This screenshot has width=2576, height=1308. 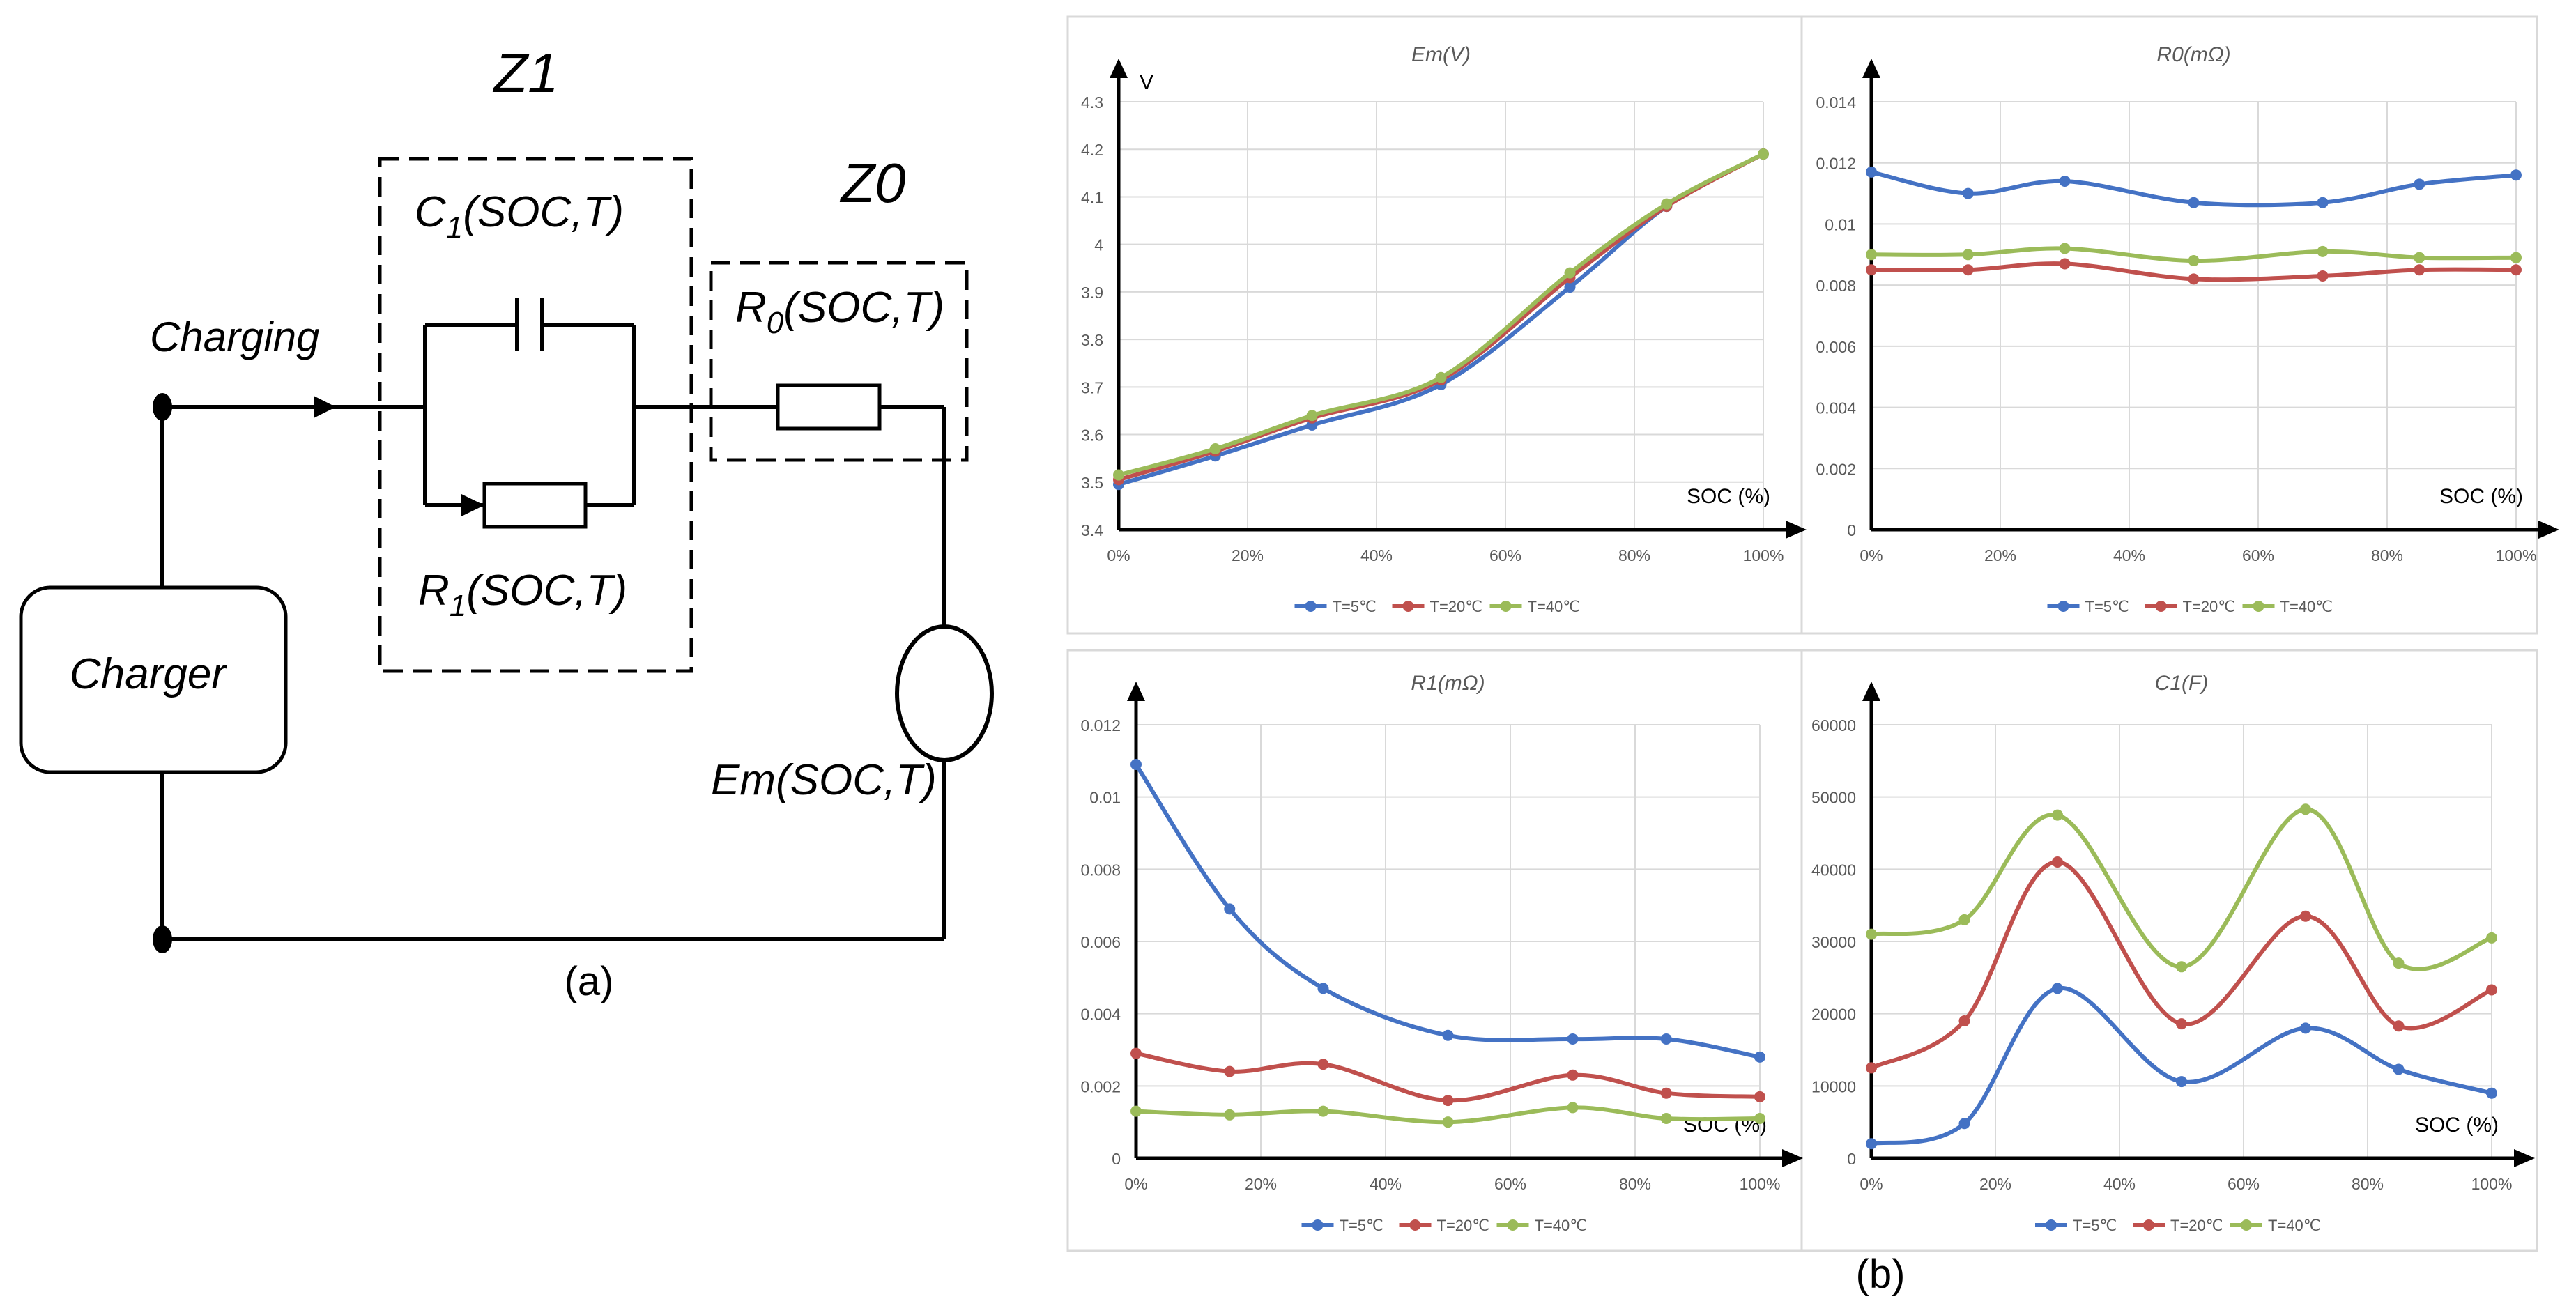 I want to click on r1-label: R1(SOC,T), so click(x=522, y=595).